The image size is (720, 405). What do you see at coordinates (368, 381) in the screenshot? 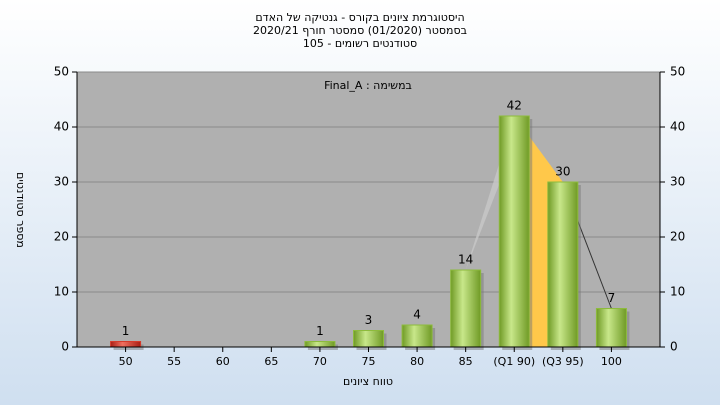
I see `x-axis-label: טווח ציונים` at bounding box center [368, 381].